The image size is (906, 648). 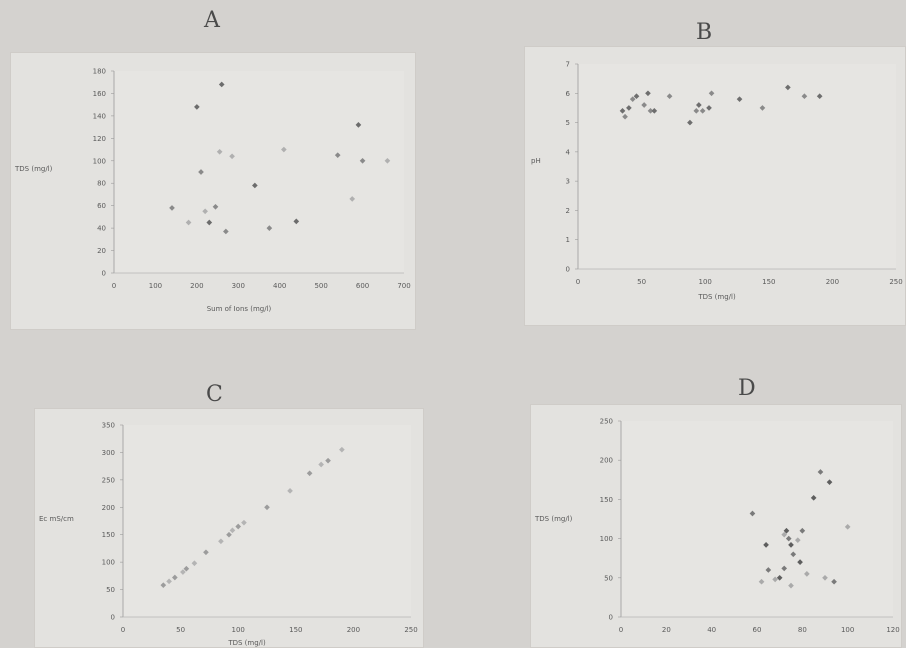 I want to click on x-tick-label: 40, so click(x=711, y=630).